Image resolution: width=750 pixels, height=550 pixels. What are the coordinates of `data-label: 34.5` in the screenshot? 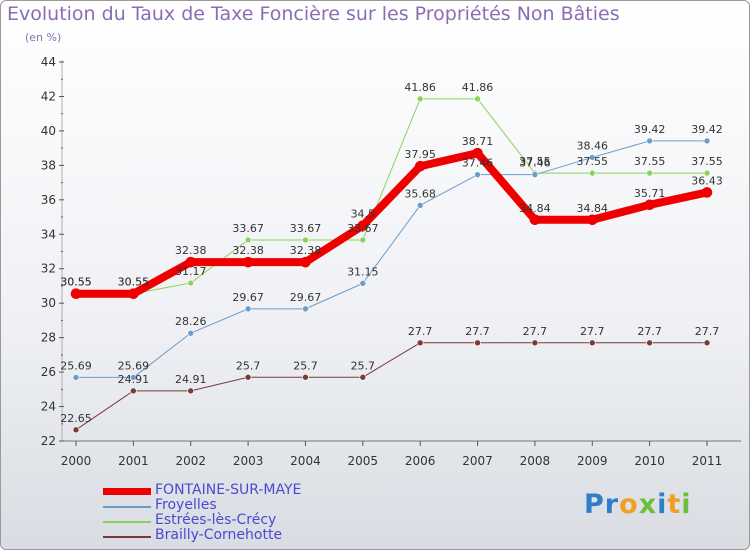 It's located at (363, 214).